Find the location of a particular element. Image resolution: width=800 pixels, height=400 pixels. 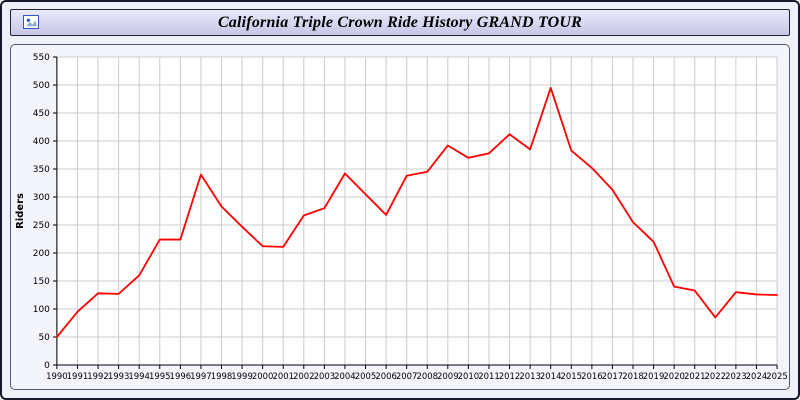

svg-text: 2000 is located at coordinates (263, 376).